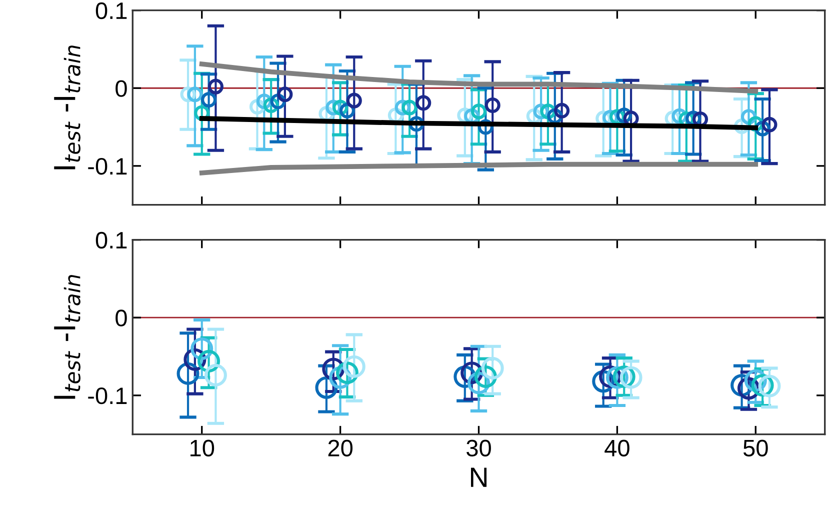  Describe the element at coordinates (755, 448) in the screenshot. I see `x-tick-label: 50` at that location.